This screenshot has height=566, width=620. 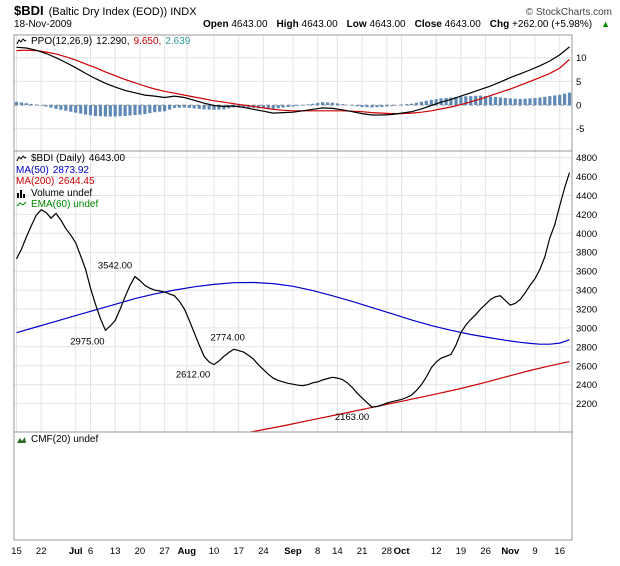 What do you see at coordinates (214, 551) in the screenshot?
I see `x-axis-label: 10` at bounding box center [214, 551].